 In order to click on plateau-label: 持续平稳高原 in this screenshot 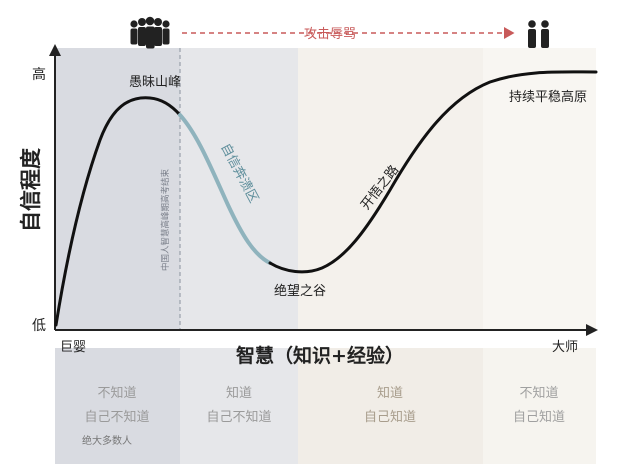, I will do `click(548, 97)`.